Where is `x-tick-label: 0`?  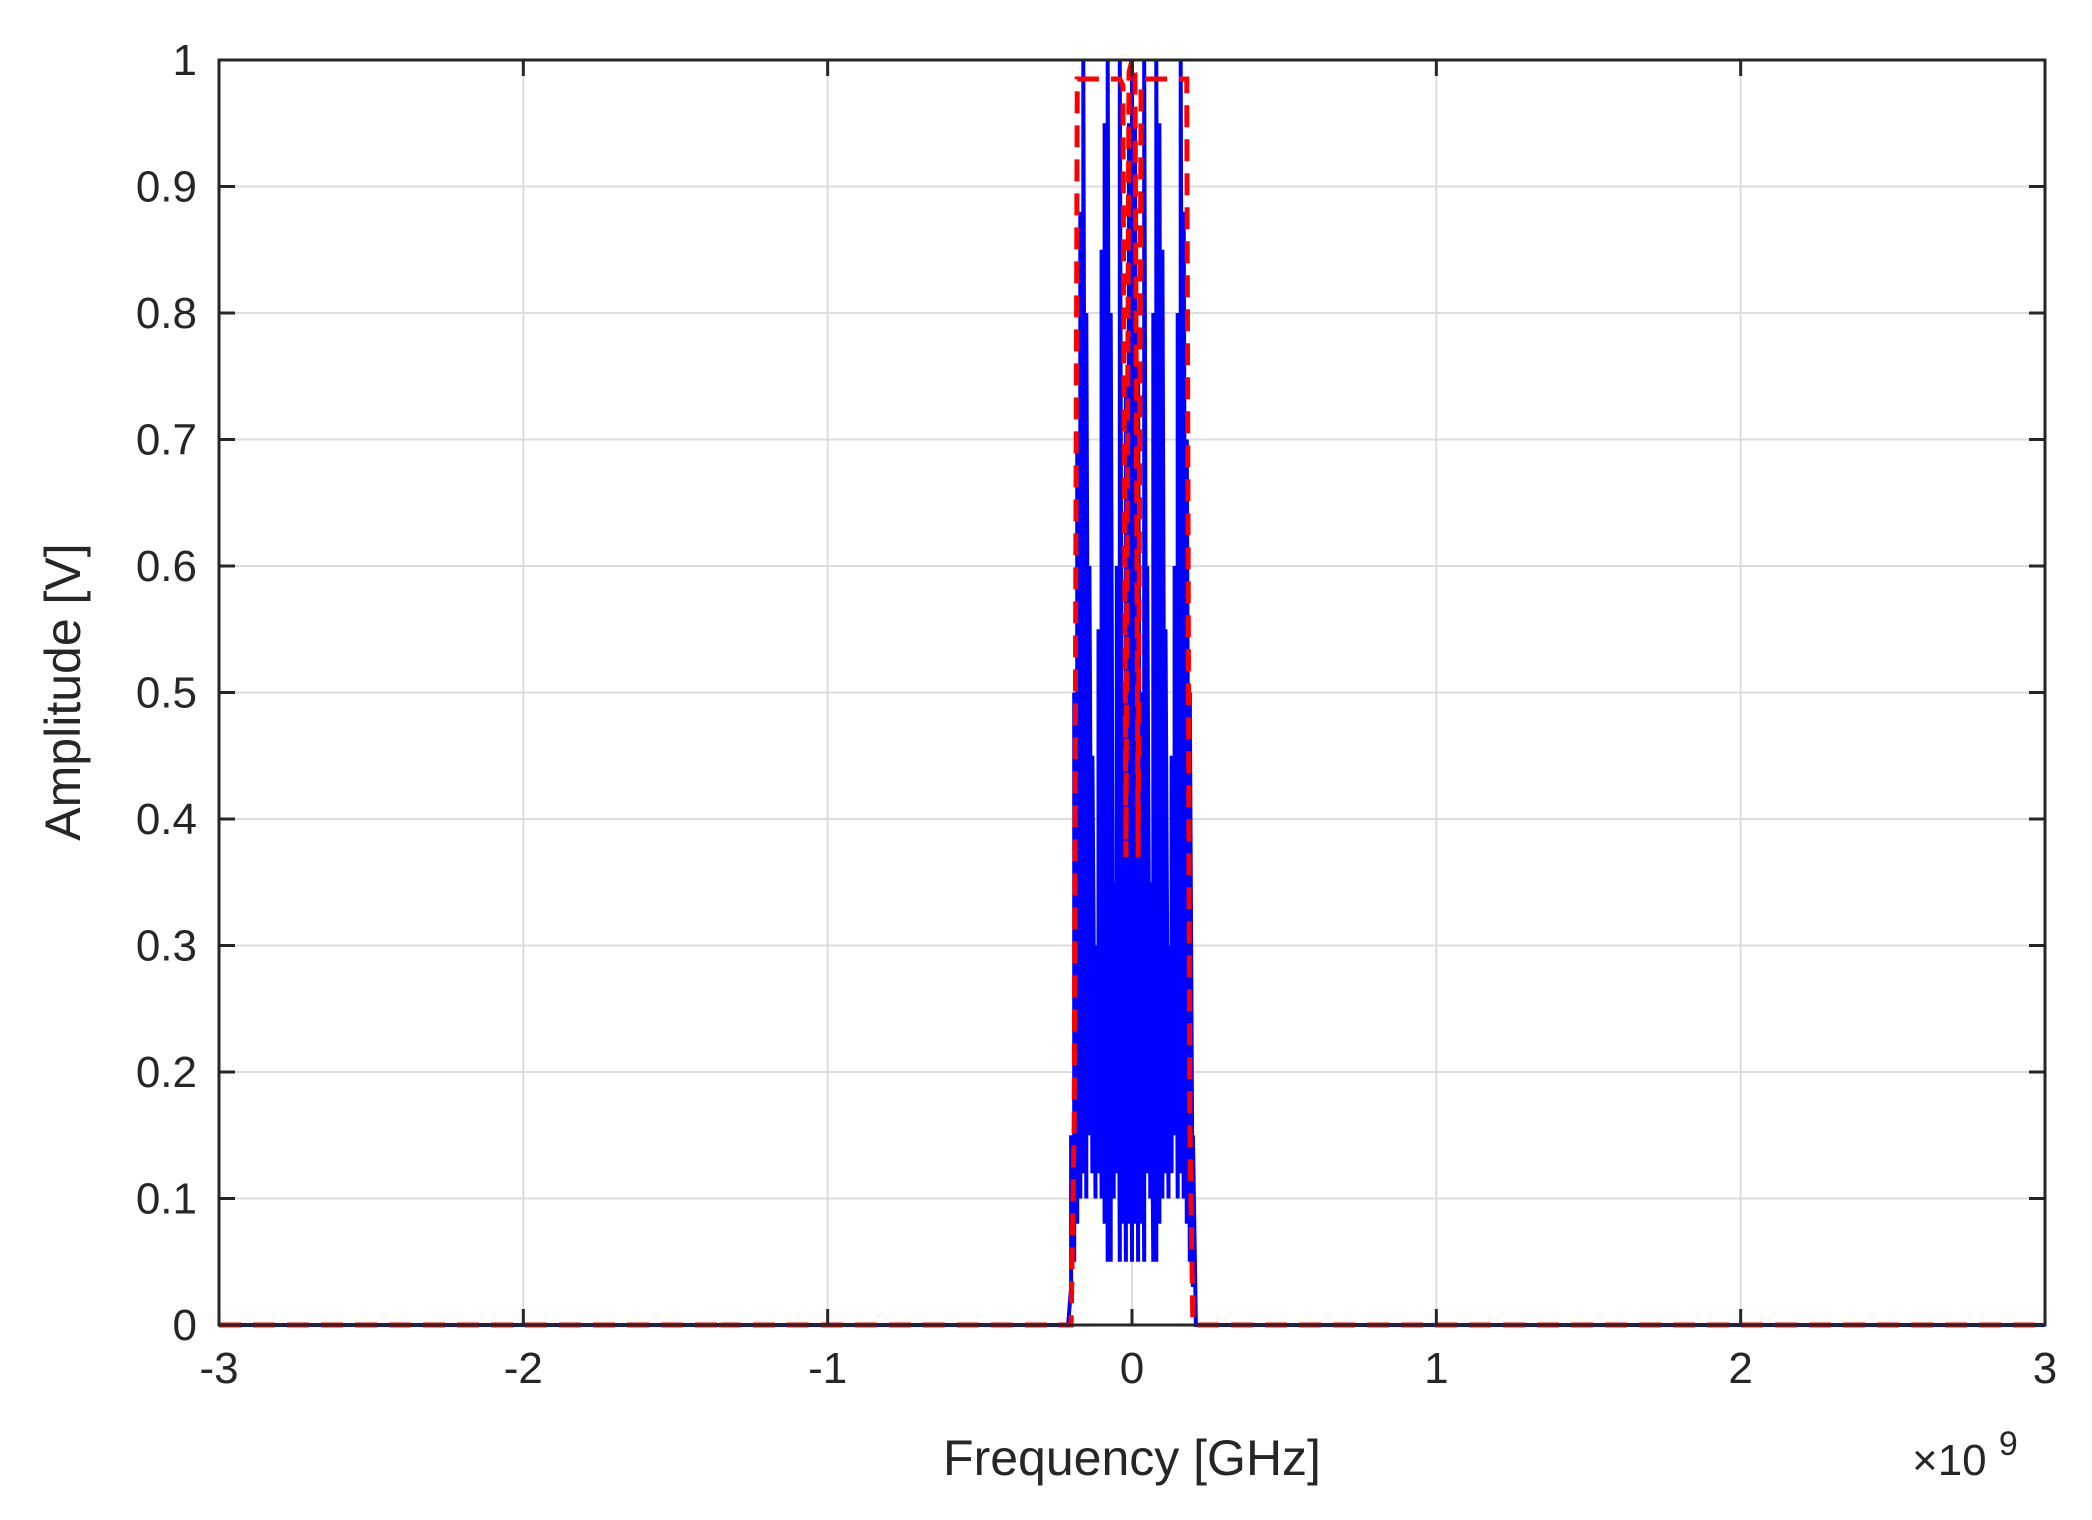
x-tick-label: 0 is located at coordinates (1132, 1368).